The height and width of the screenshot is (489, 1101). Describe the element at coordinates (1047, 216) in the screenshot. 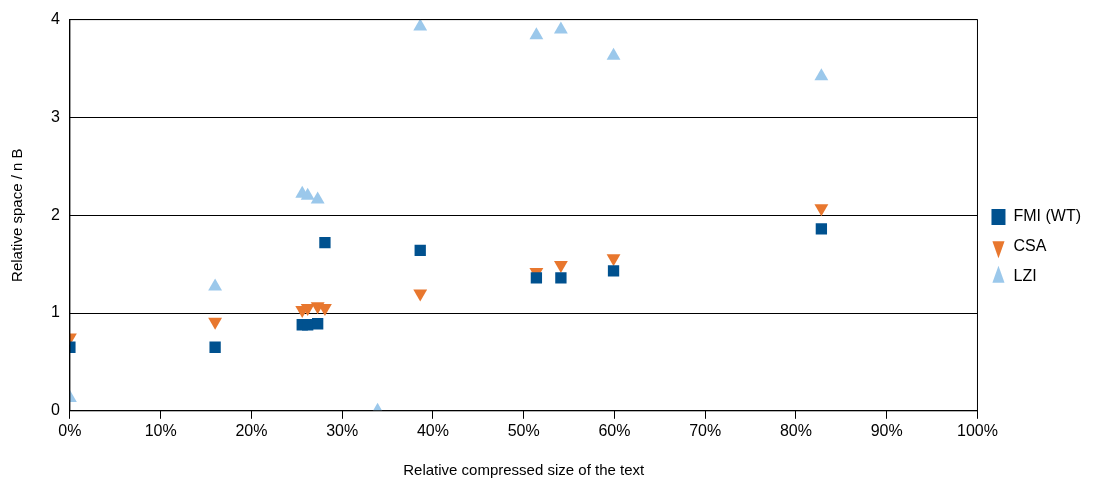

I see `legend-label: FMI (WT)` at that location.